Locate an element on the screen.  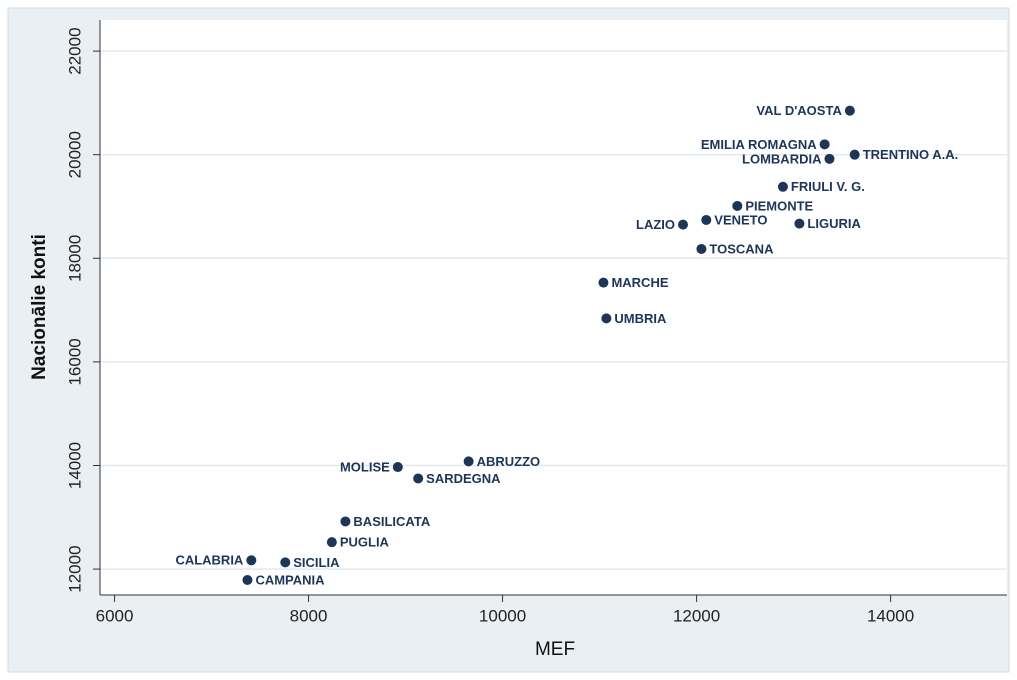
point-label: LOMBARDIA is located at coordinates (782, 158).